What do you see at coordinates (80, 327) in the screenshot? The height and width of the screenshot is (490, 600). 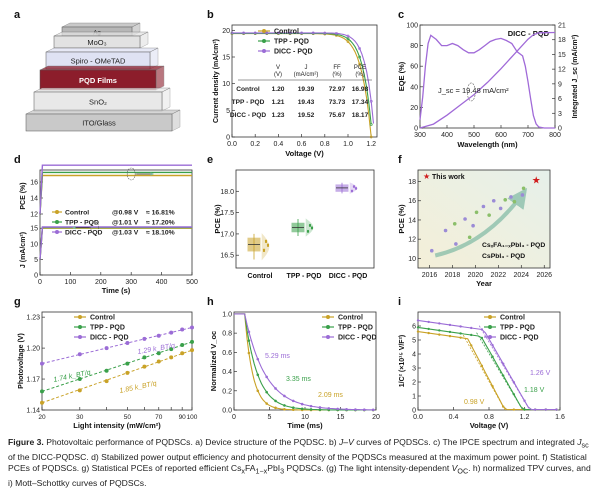 I see `light-legend-marker` at bounding box center [80, 327].